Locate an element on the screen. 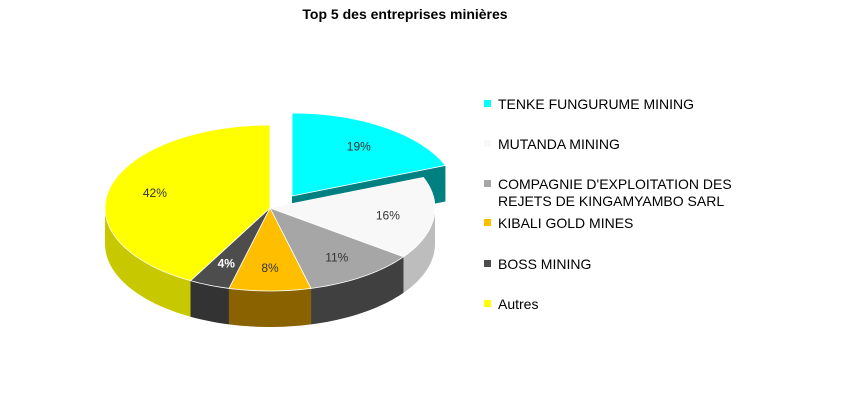 The height and width of the screenshot is (403, 854). legend-item: KIBALI GOLD MINES is located at coordinates (634, 223).